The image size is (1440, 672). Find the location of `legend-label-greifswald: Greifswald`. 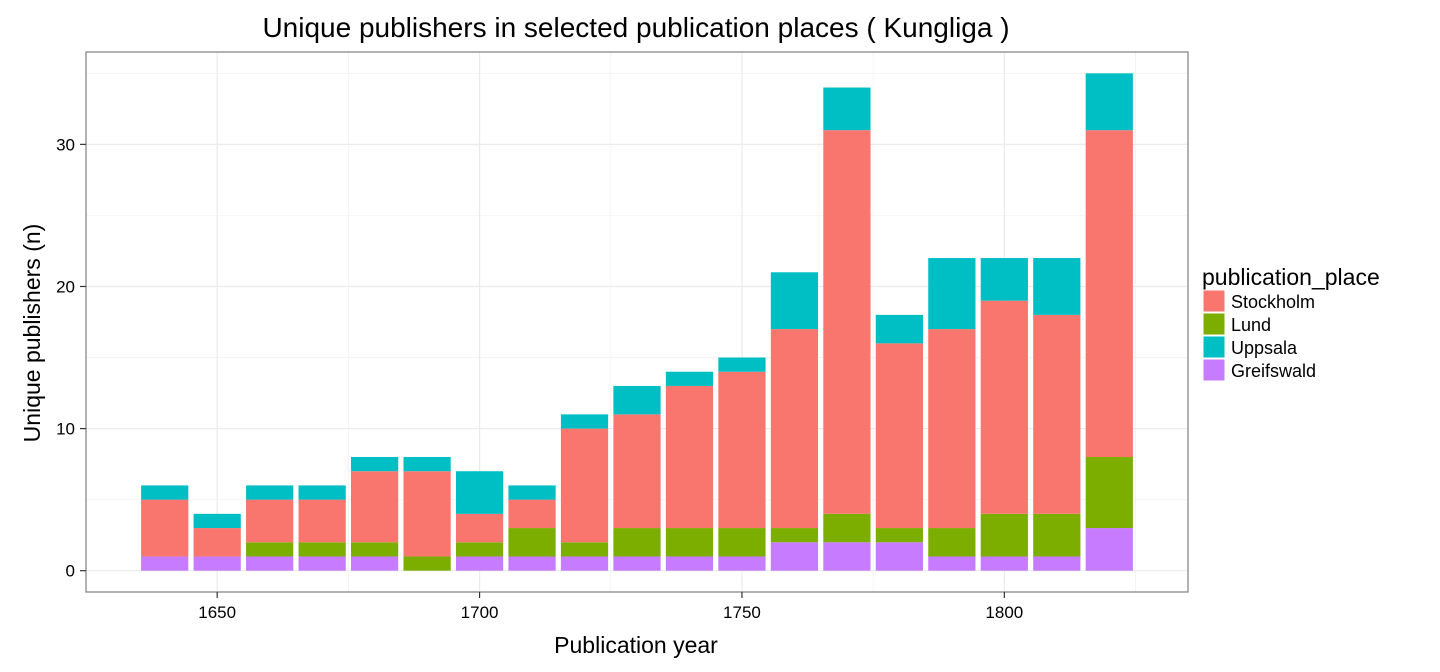

legend-label-greifswald: Greifswald is located at coordinates (1273, 371).